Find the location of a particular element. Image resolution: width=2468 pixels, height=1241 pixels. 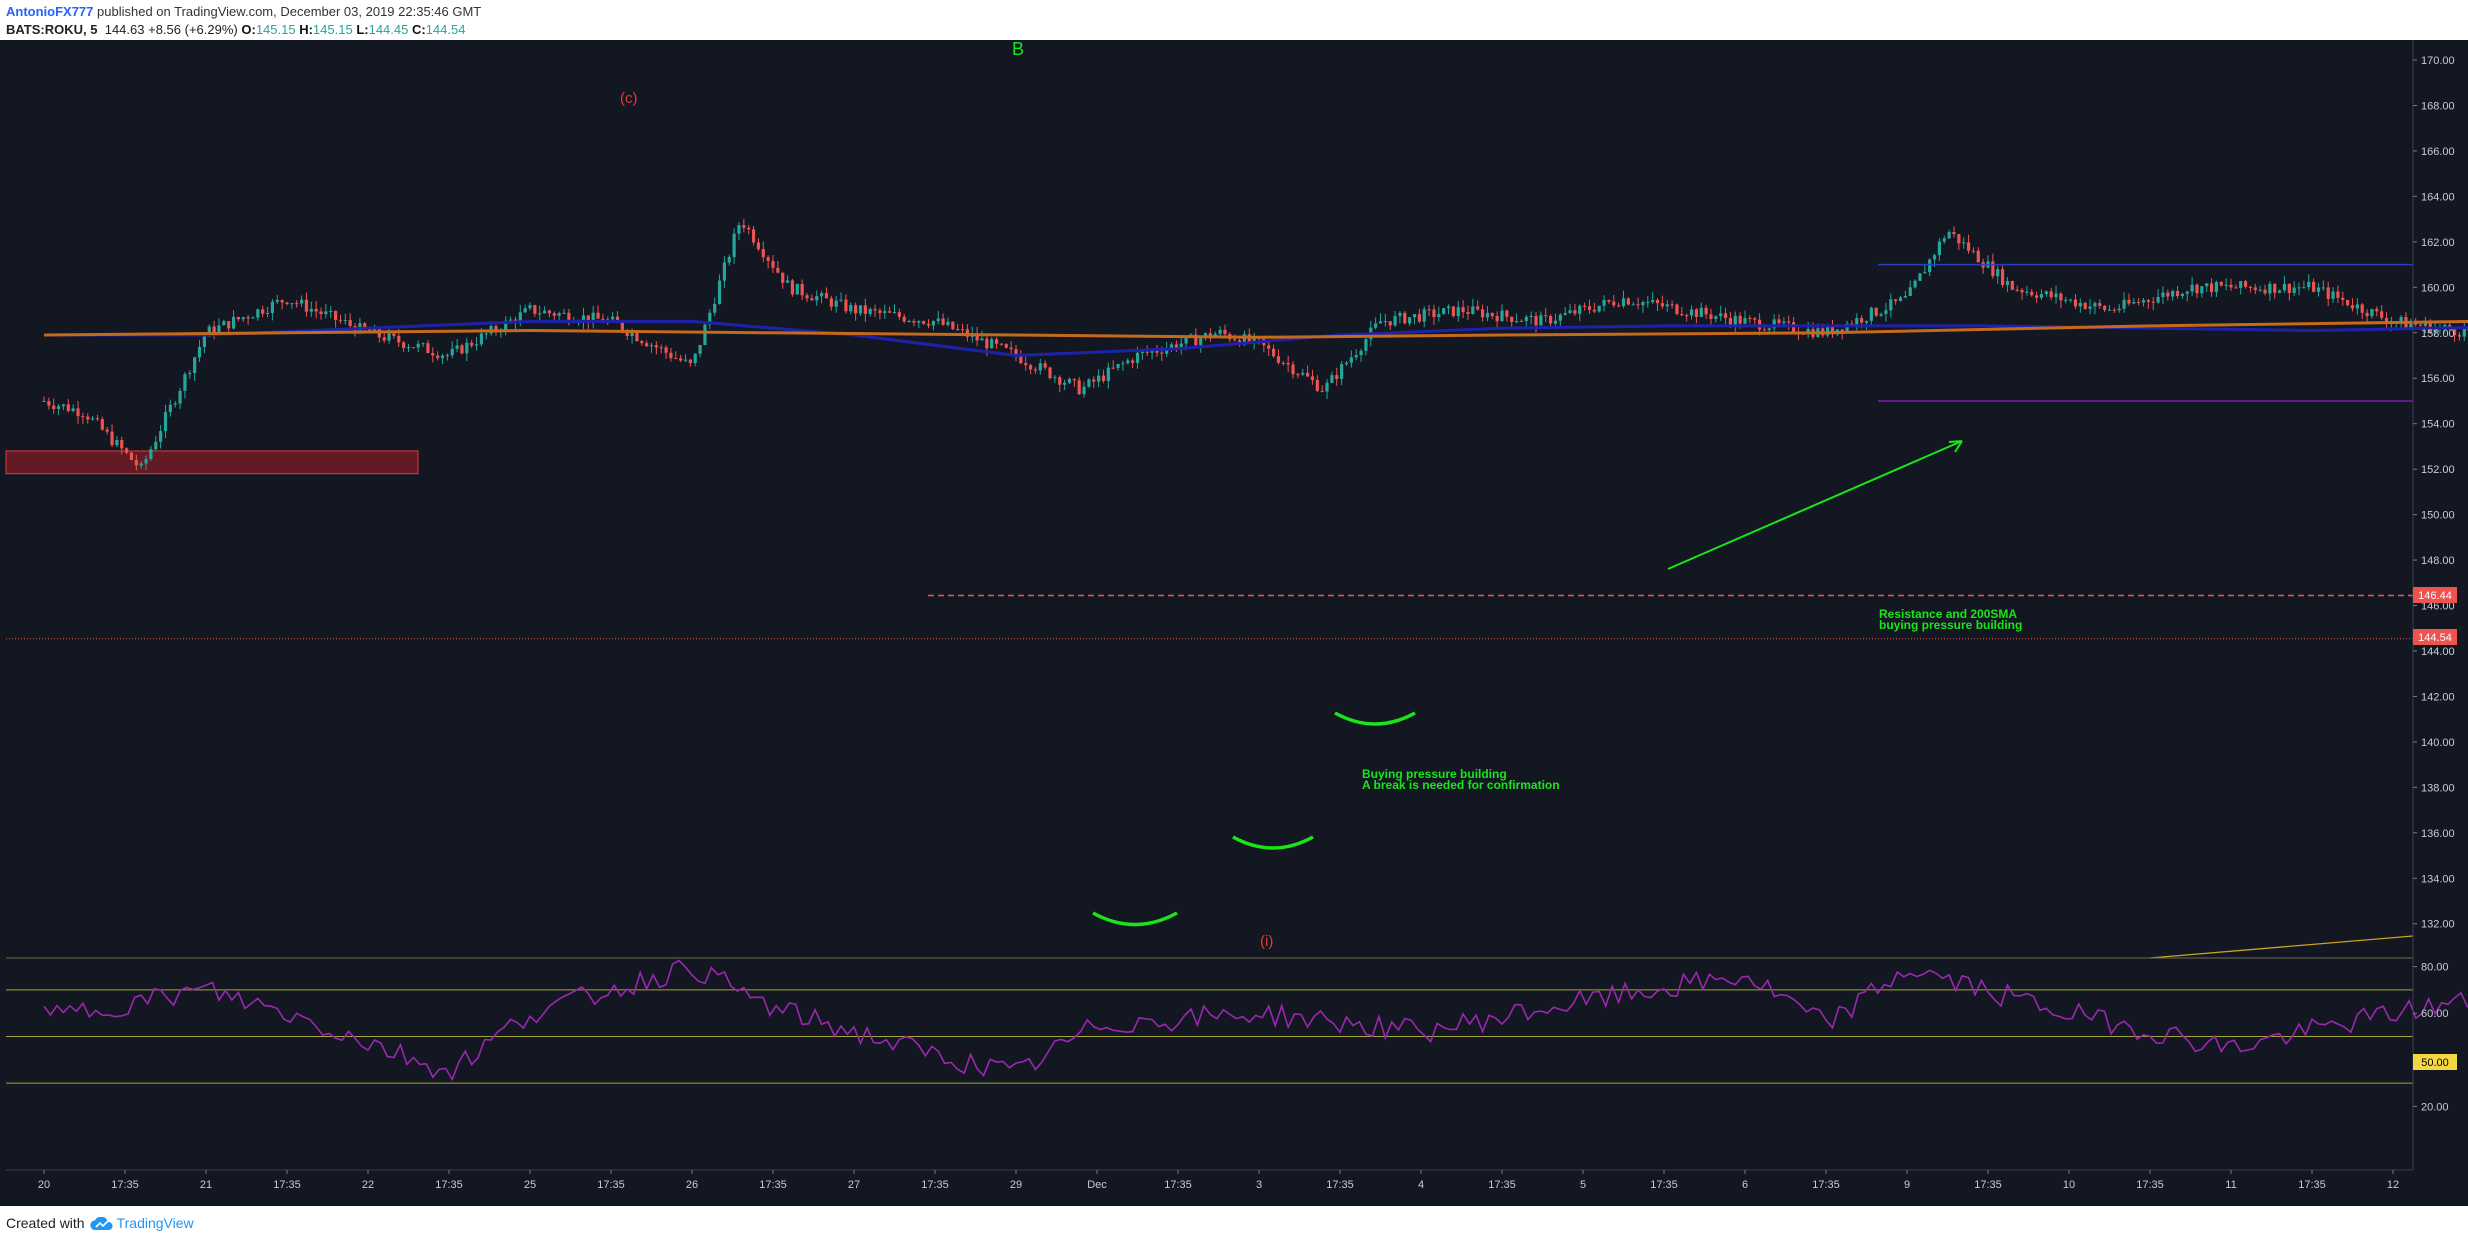

time-tick-label: 25 is located at coordinates (530, 1185).